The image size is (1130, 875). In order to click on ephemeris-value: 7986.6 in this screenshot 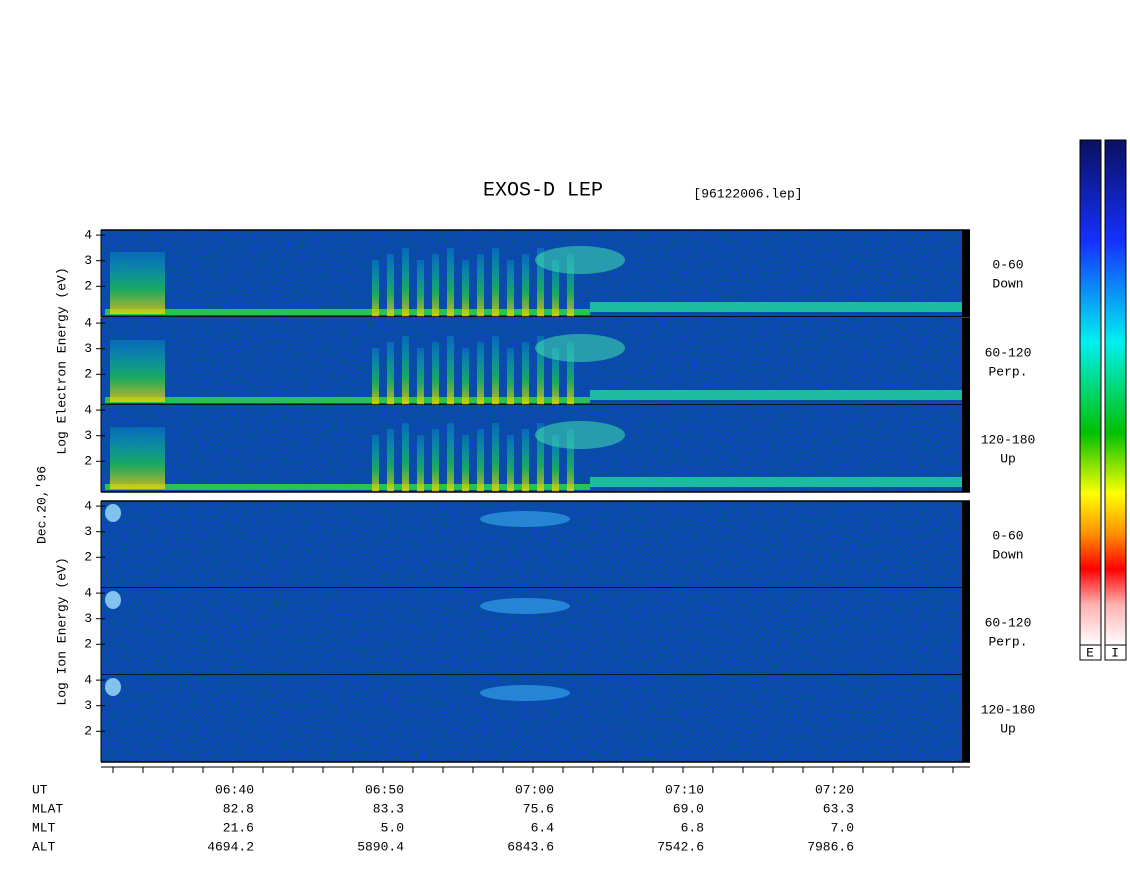, I will do `click(830, 846)`.